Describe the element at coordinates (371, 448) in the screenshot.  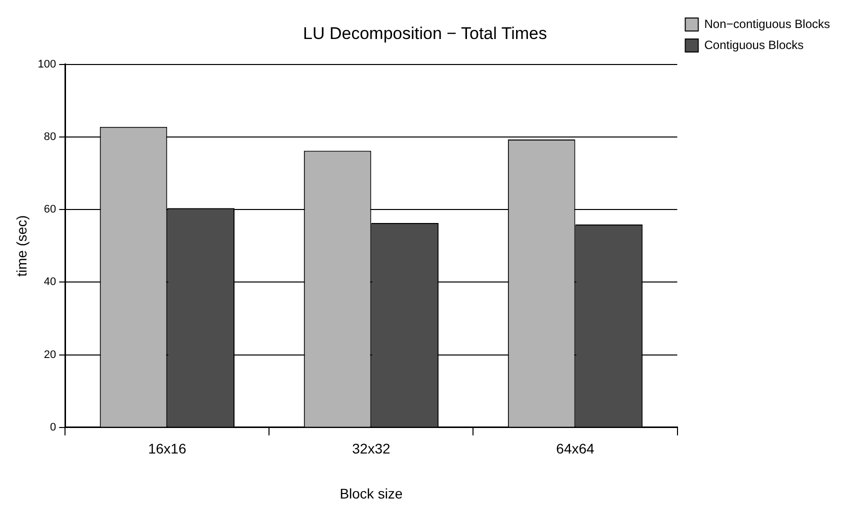
I see `x-tick-label: 32x32` at that location.